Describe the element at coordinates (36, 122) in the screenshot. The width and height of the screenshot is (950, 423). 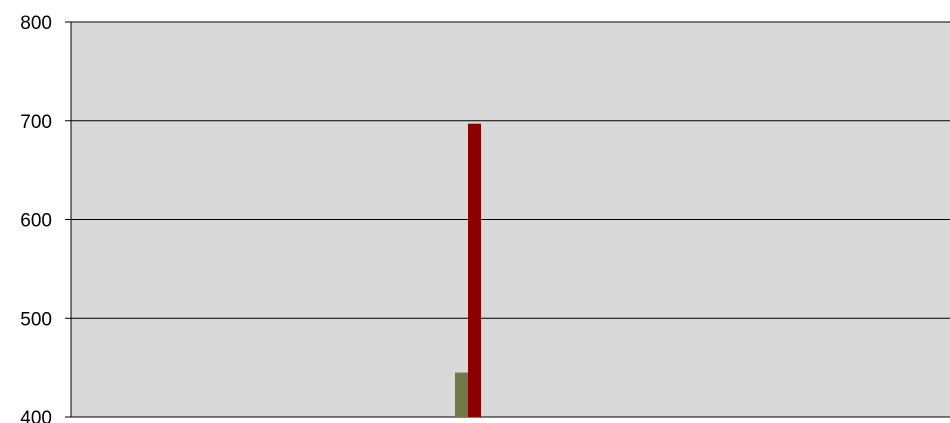
I see `y-tick-label: 700` at that location.